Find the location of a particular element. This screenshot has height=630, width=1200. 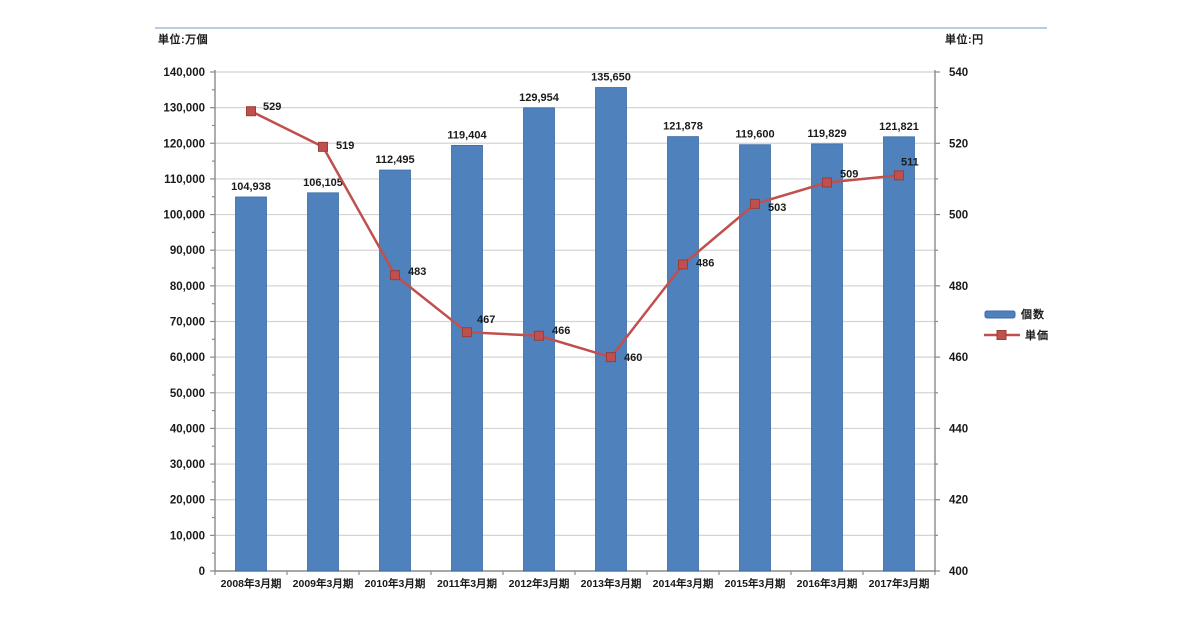

right-axis-tick-label: 480 is located at coordinates (958, 287).